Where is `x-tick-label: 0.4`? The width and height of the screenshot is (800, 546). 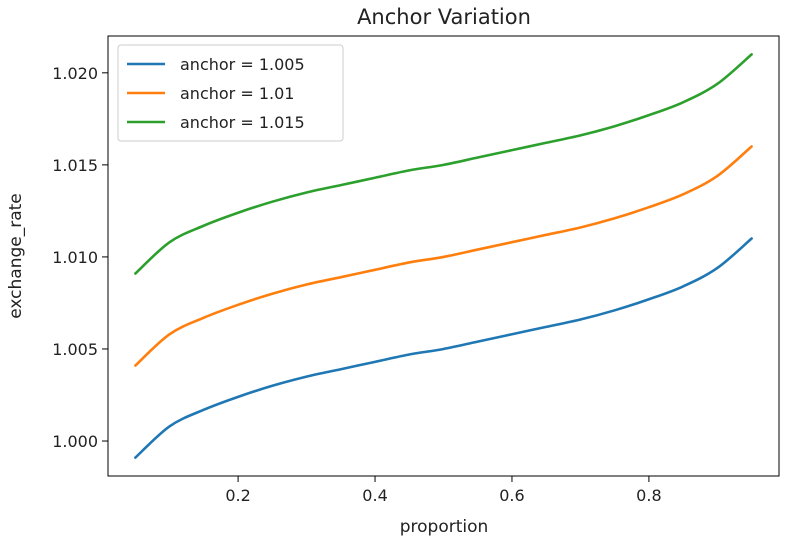 x-tick-label: 0.4 is located at coordinates (374, 495).